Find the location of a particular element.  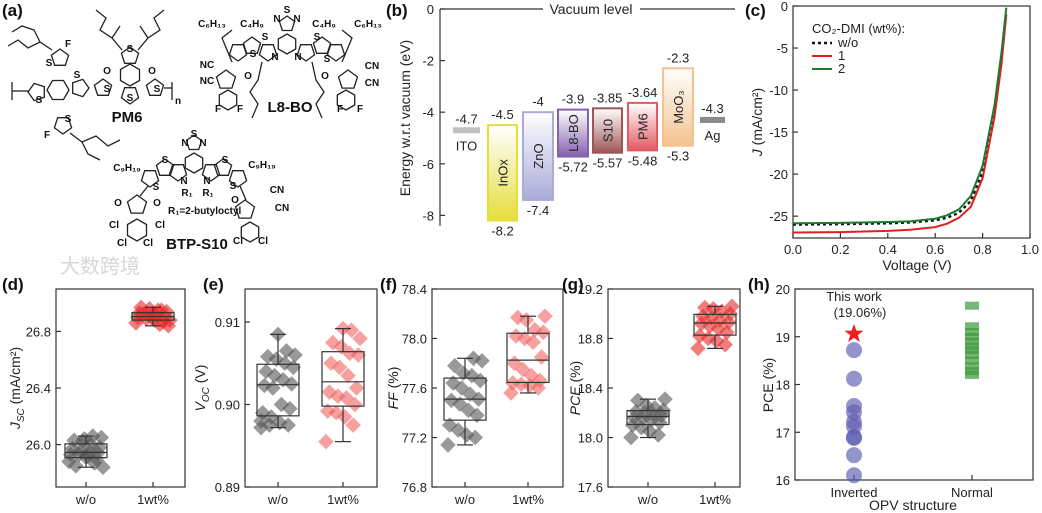

data-point-inverted is located at coordinates (854, 437).